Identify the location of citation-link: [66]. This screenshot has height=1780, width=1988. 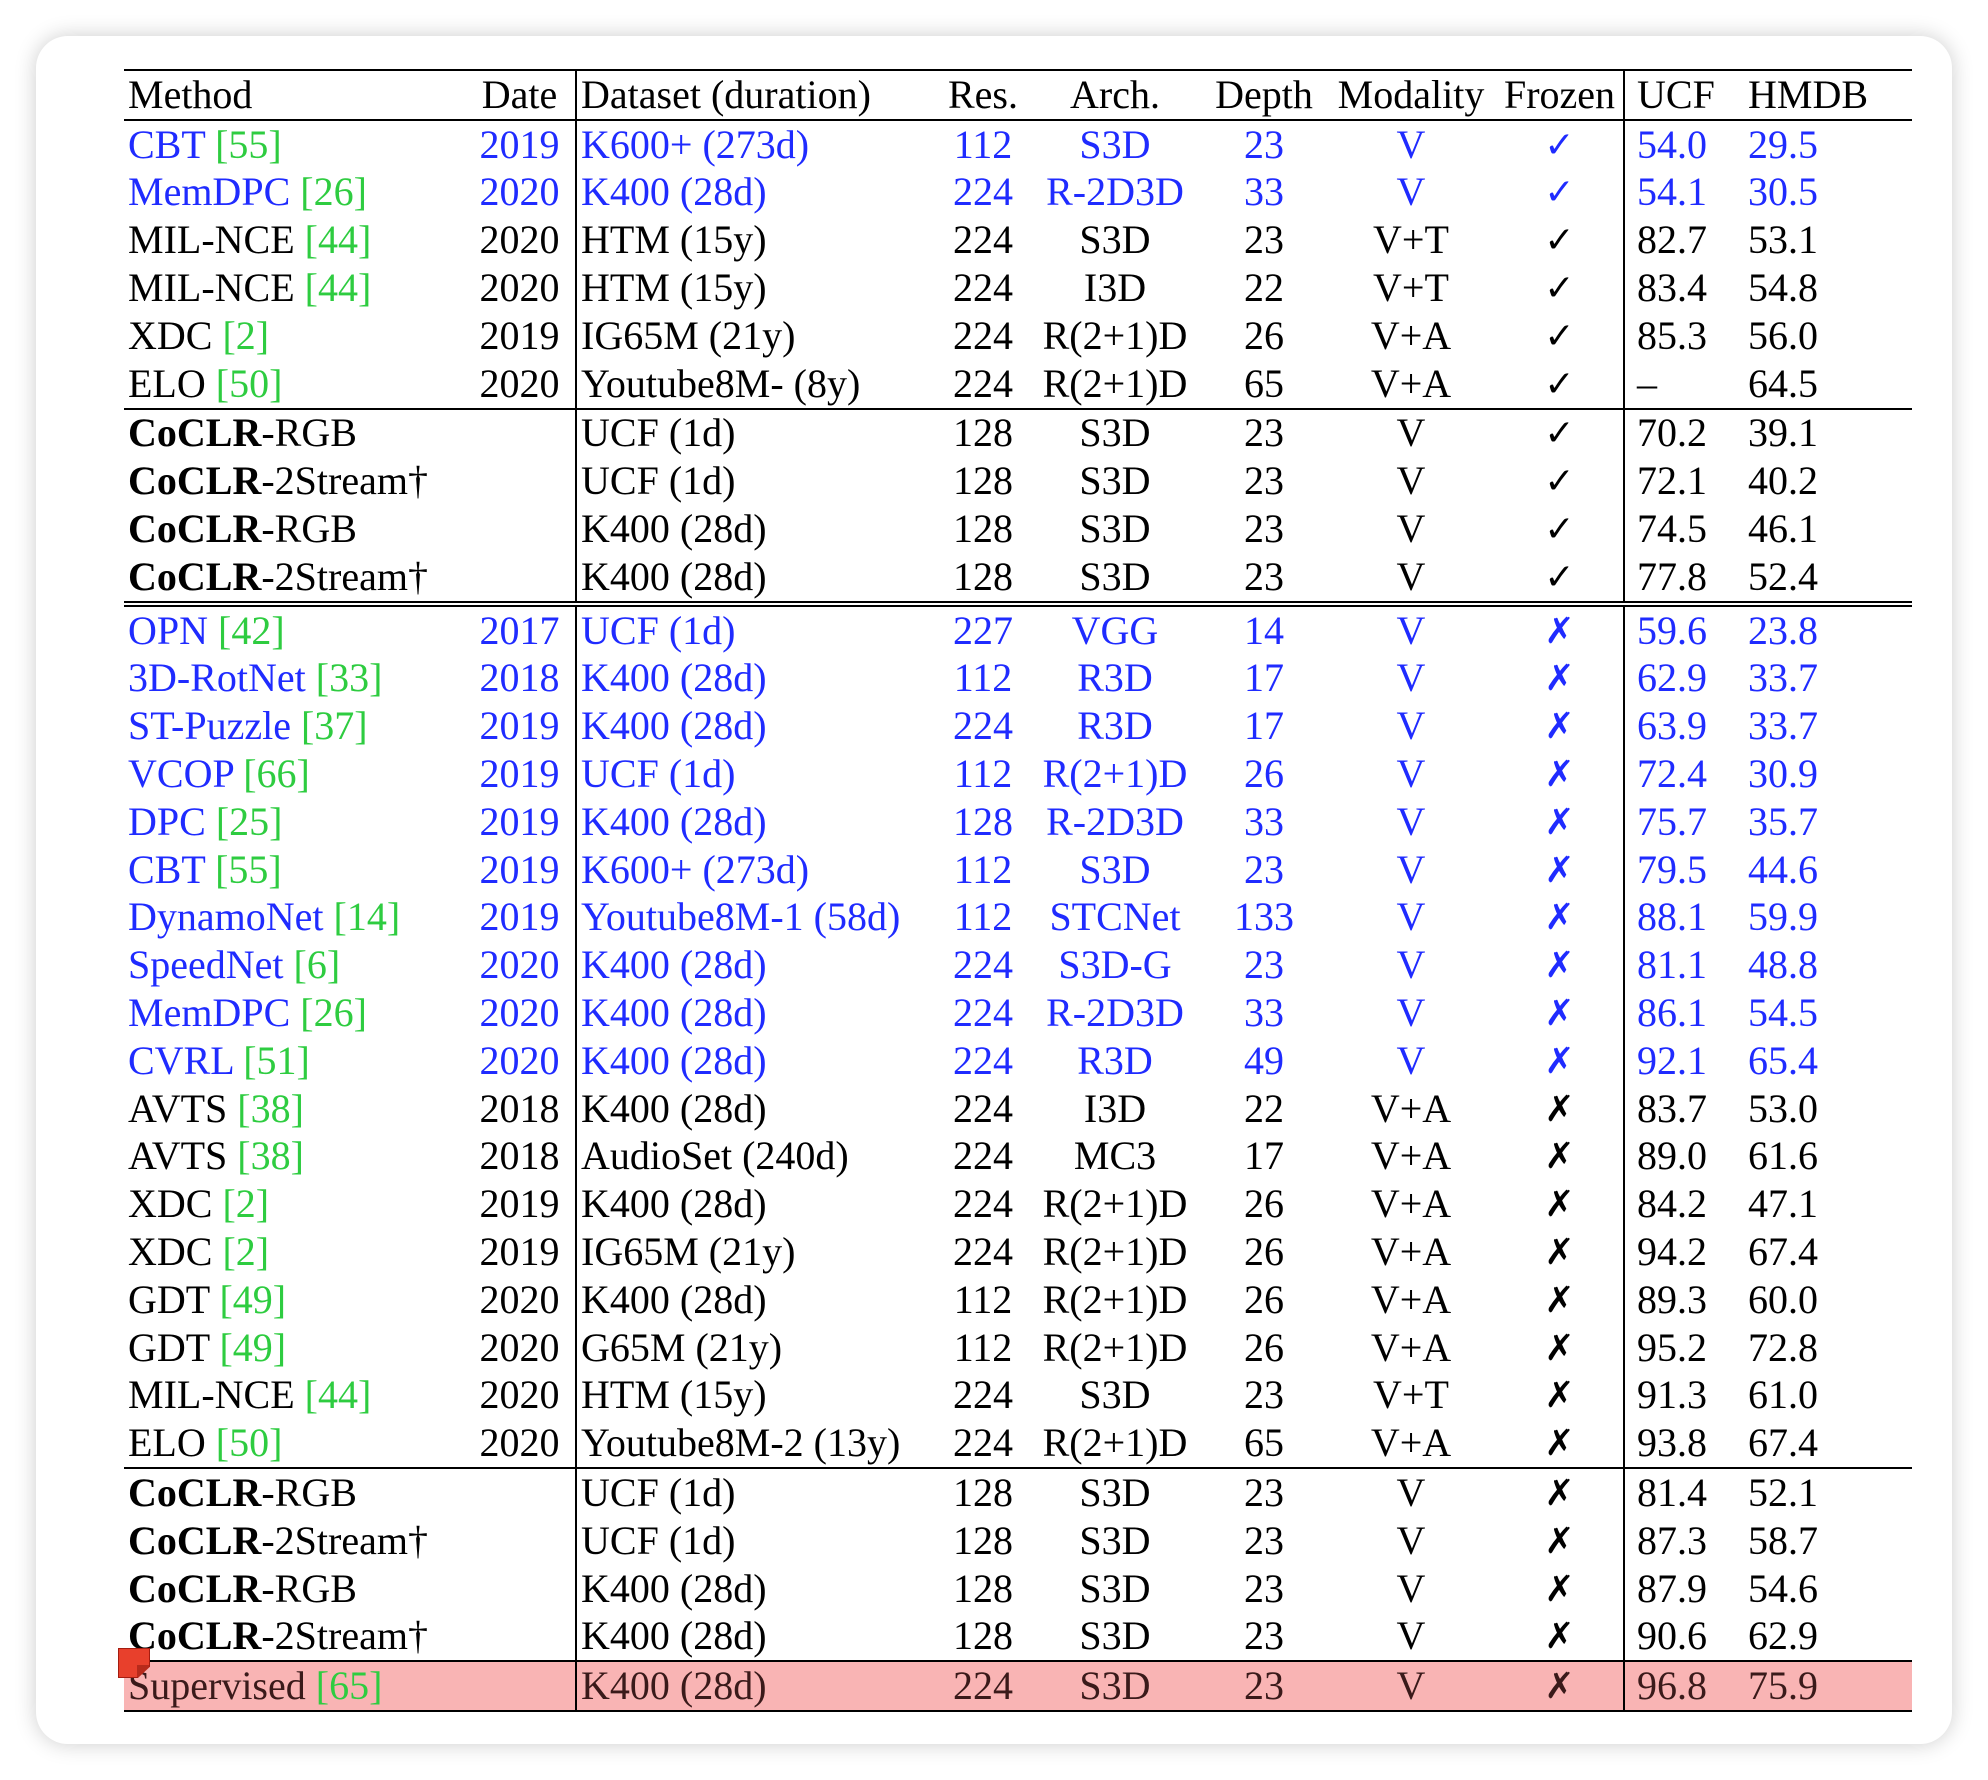
(276, 774).